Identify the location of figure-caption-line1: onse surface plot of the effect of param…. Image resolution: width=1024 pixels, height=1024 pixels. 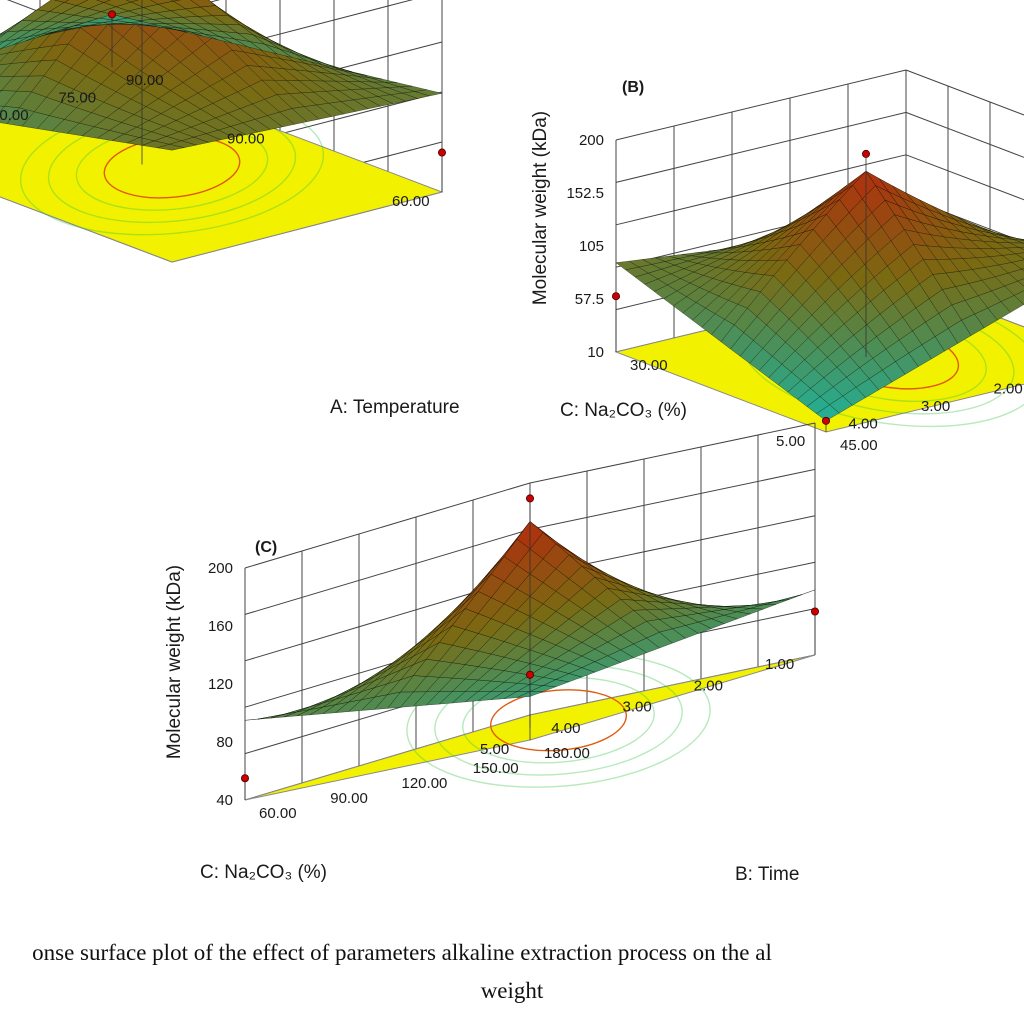
(402, 952).